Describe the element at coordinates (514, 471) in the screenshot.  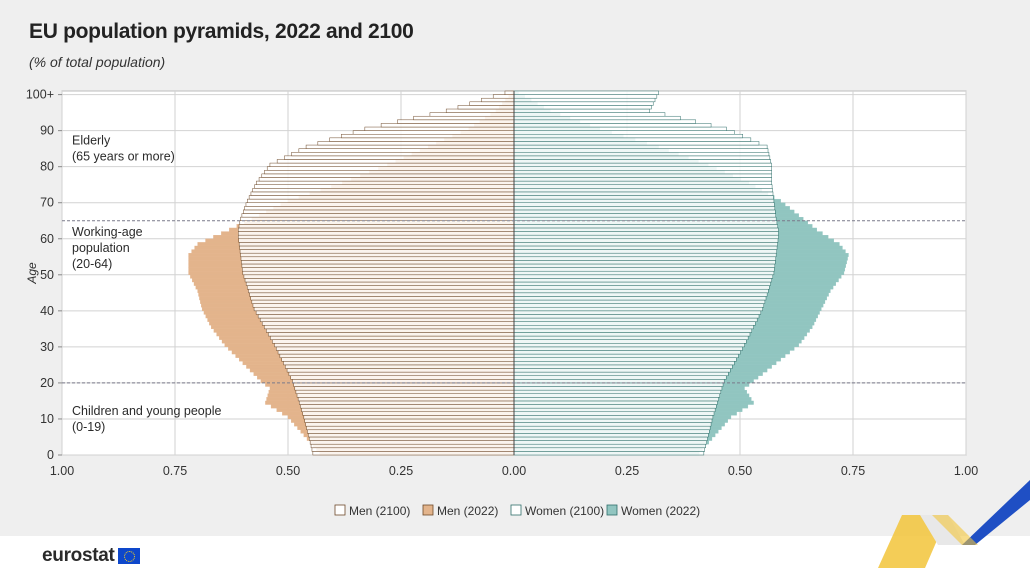
I see `x-tick-label: 0.00` at that location.